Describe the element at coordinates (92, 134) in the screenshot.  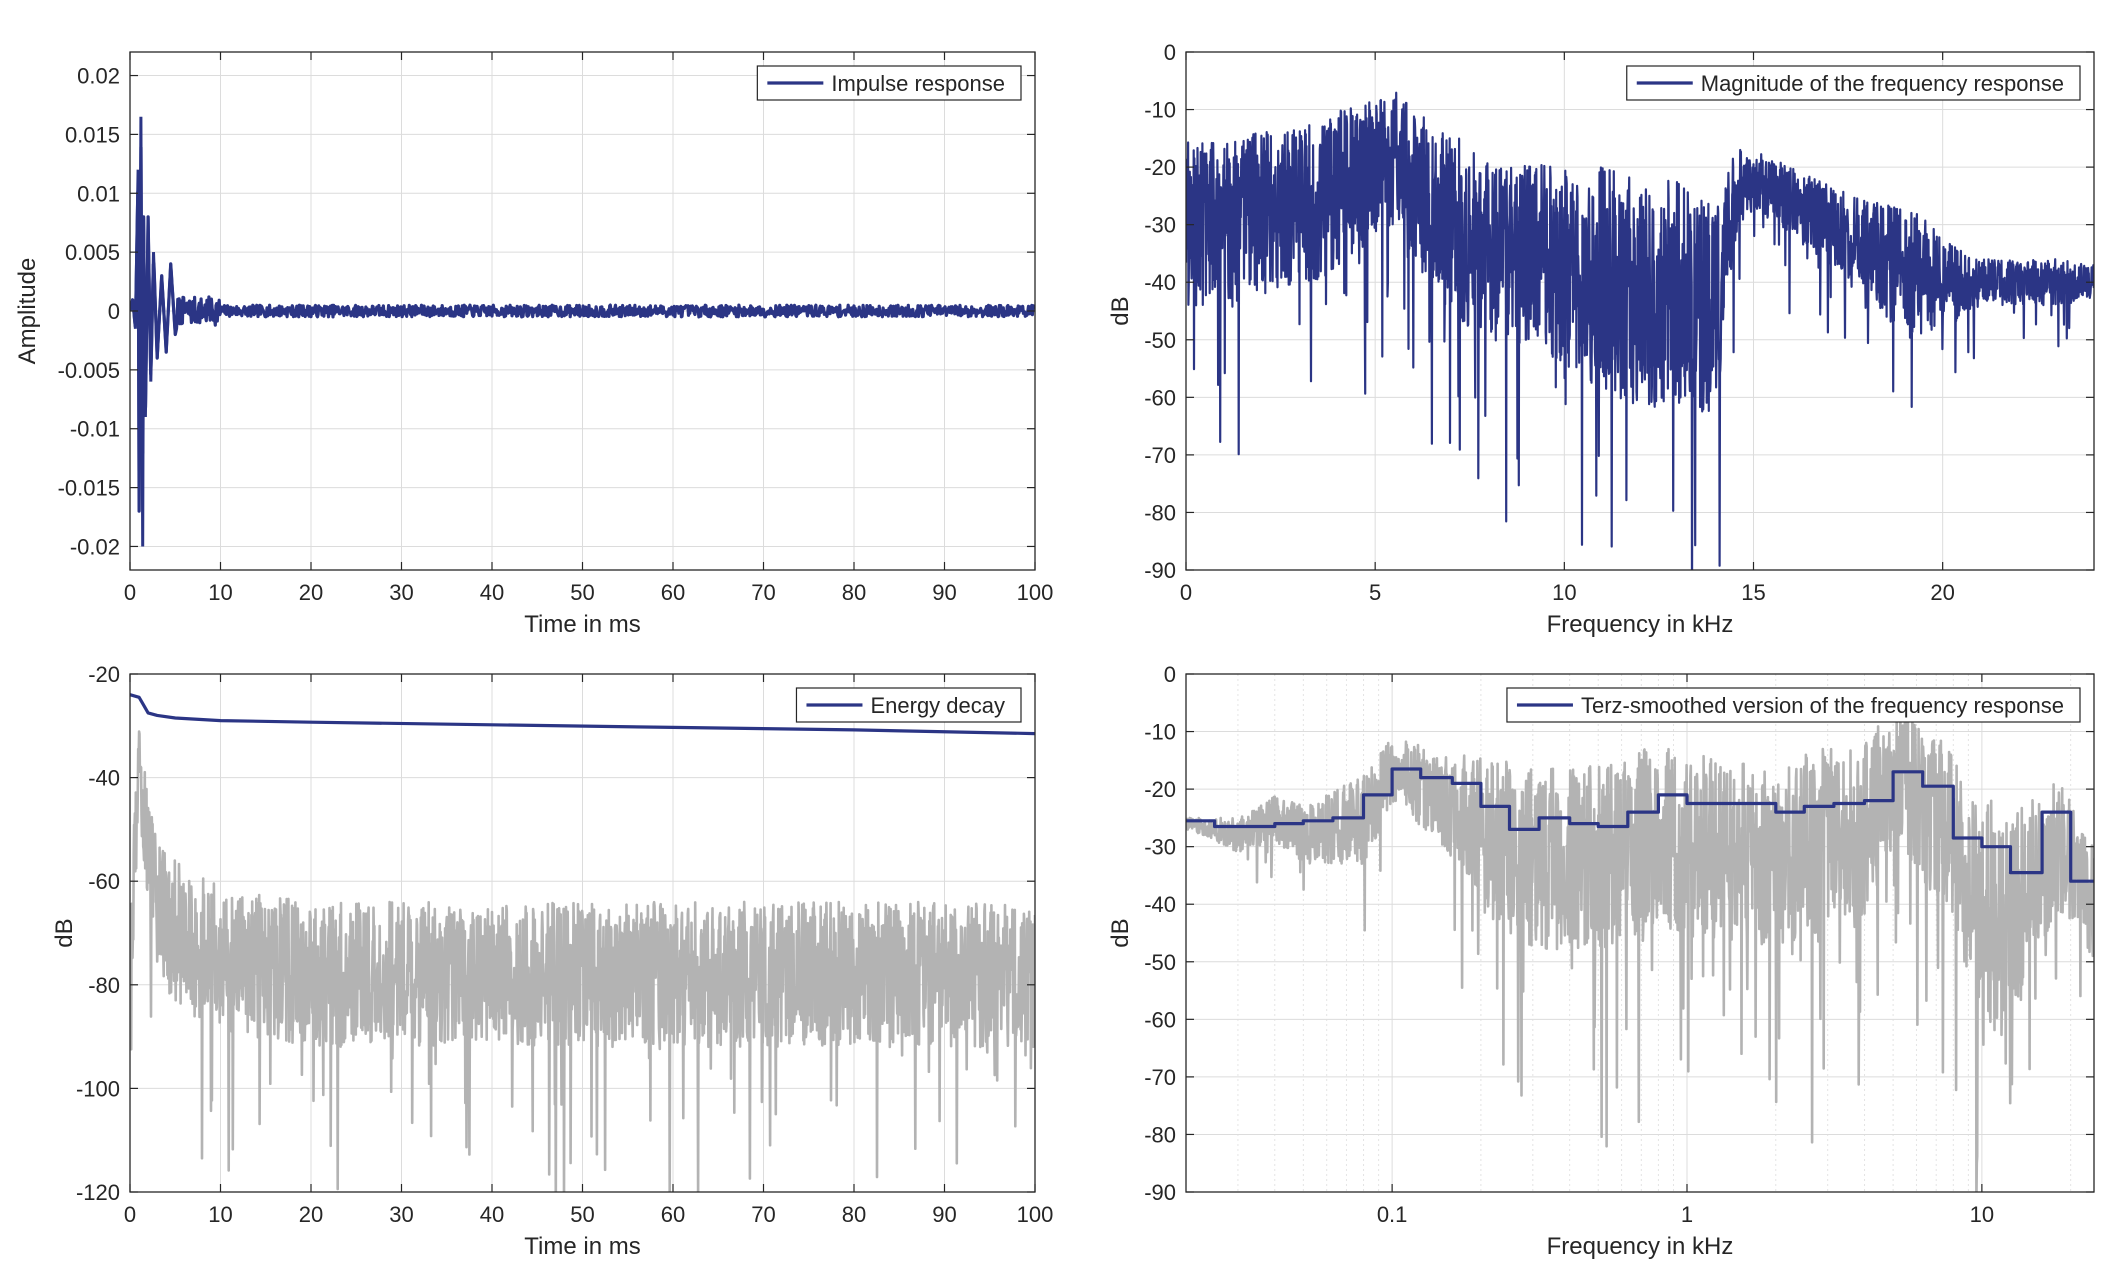
I see `y-tick-label: 0.015` at that location.